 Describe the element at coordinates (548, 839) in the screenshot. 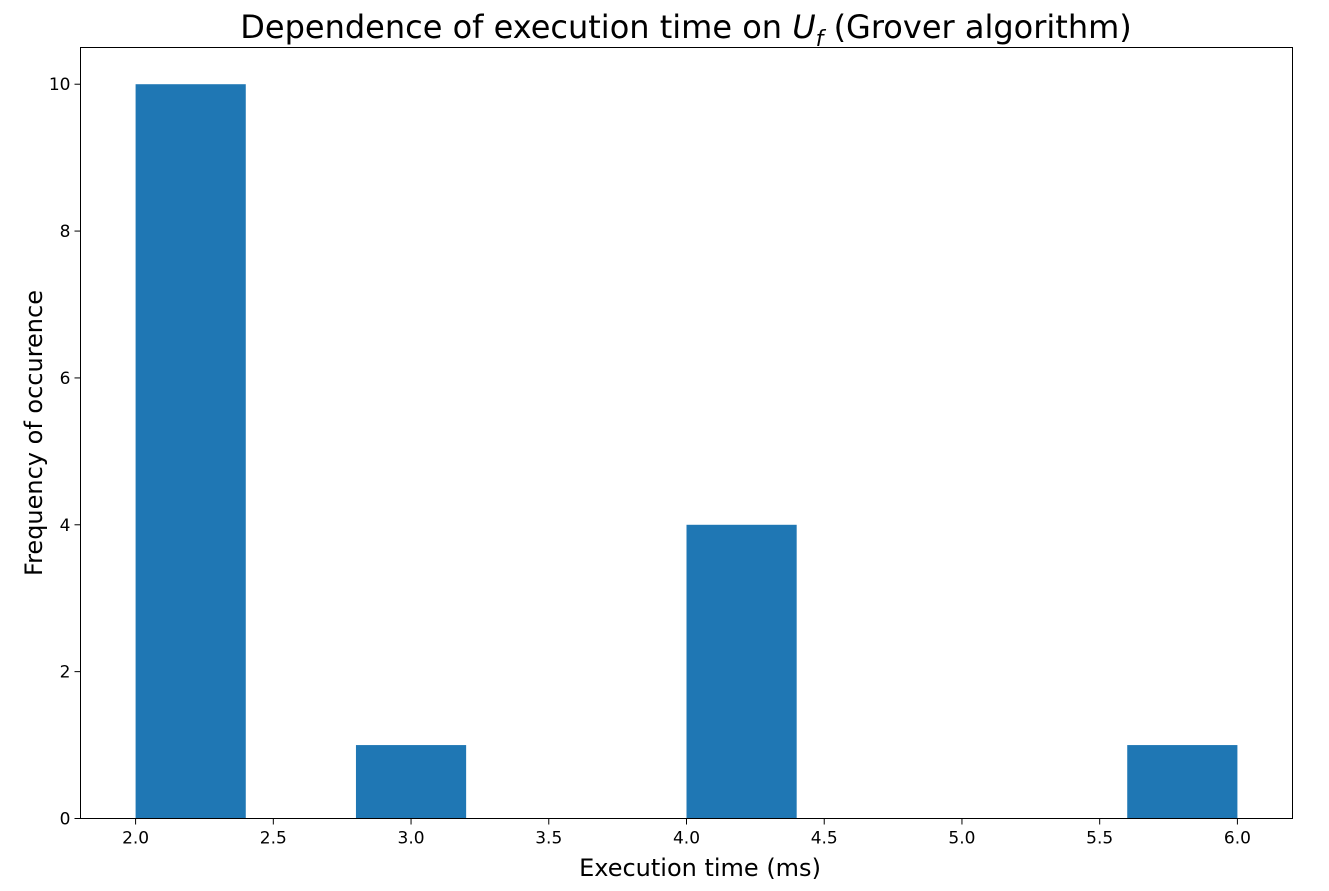

I see `x-tick-label: 3.5` at that location.